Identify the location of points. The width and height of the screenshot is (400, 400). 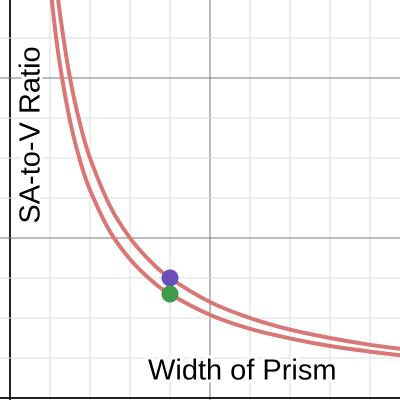
(170, 286).